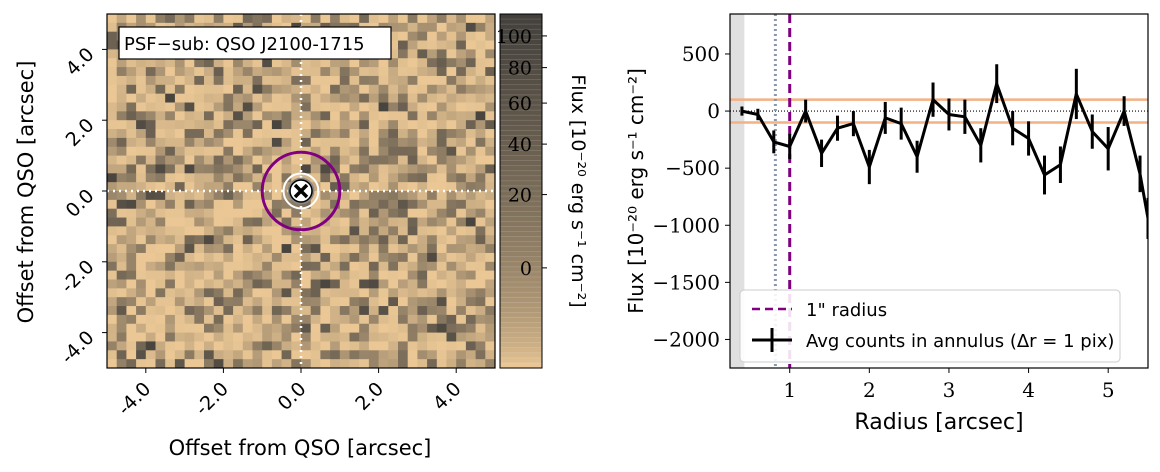 The image size is (1160, 472). What do you see at coordinates (713, 111) in the screenshot?
I see `profile-ytick-label: 0` at bounding box center [713, 111].